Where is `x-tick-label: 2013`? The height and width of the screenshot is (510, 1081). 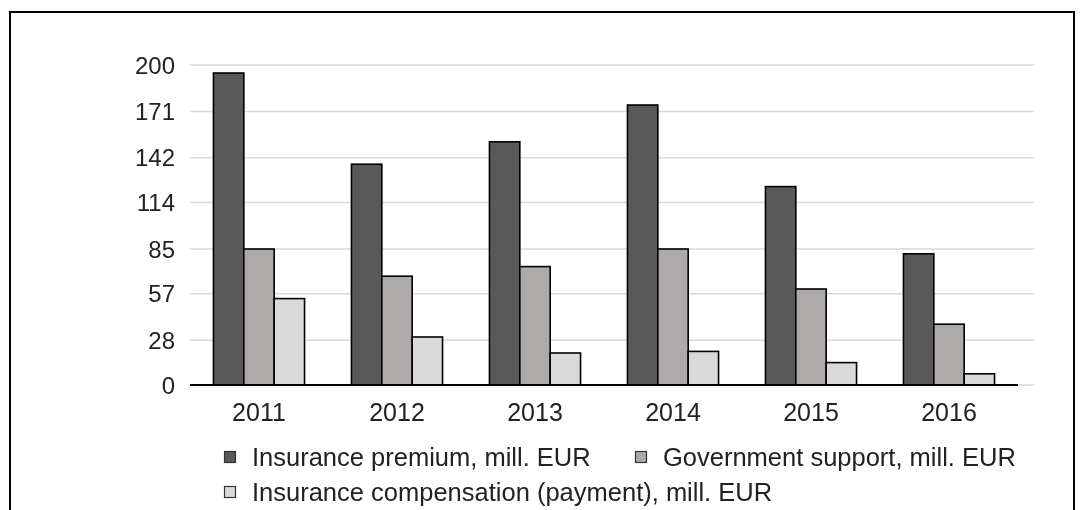 x-tick-label: 2013 is located at coordinates (535, 412).